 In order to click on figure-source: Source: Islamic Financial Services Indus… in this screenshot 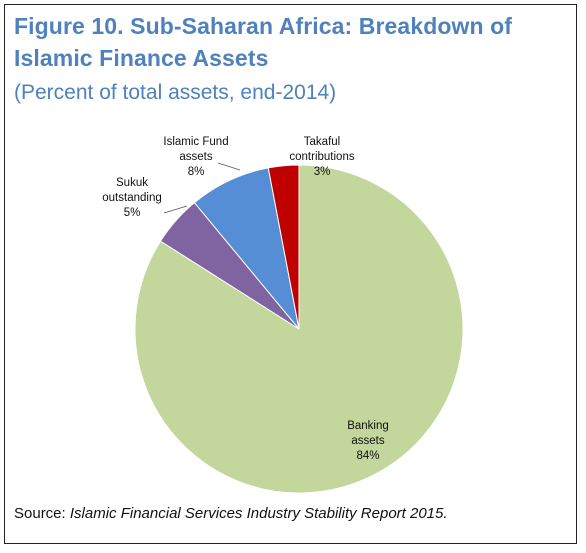, I will do `click(231, 513)`.